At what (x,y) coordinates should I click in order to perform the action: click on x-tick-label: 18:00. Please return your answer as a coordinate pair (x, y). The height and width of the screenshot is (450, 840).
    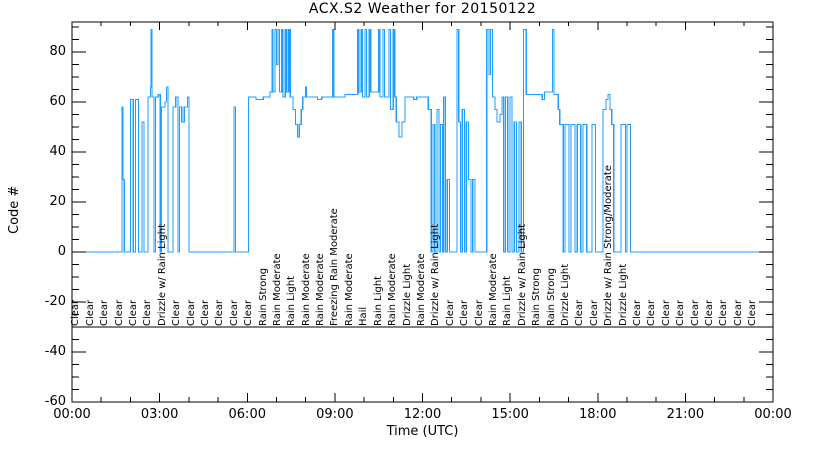
    Looking at the image, I should click on (598, 414).